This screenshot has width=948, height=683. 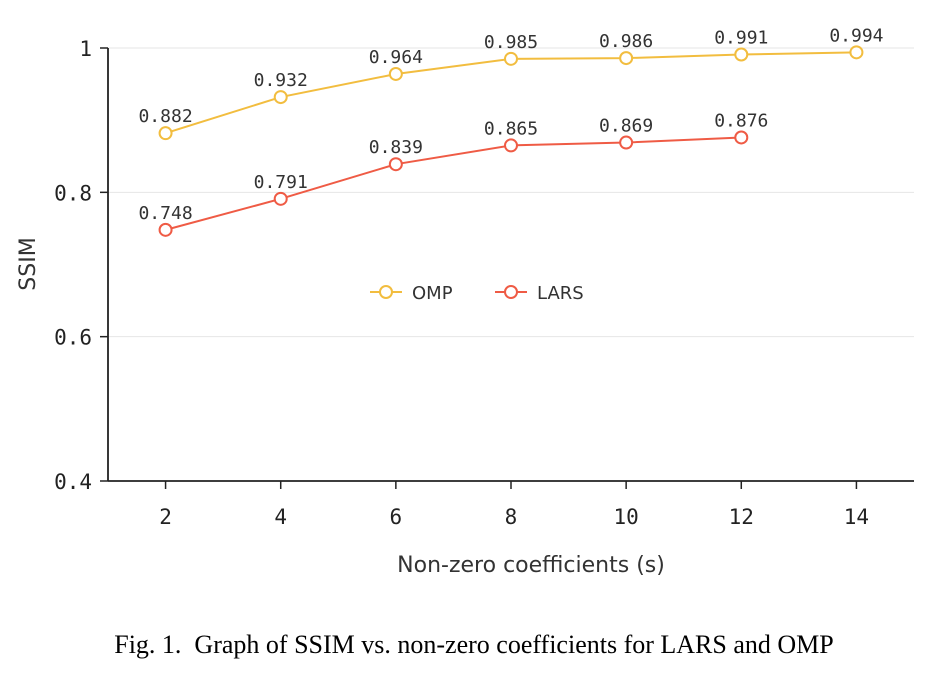 I want to click on legend-item-lars: LARS, so click(x=539, y=293).